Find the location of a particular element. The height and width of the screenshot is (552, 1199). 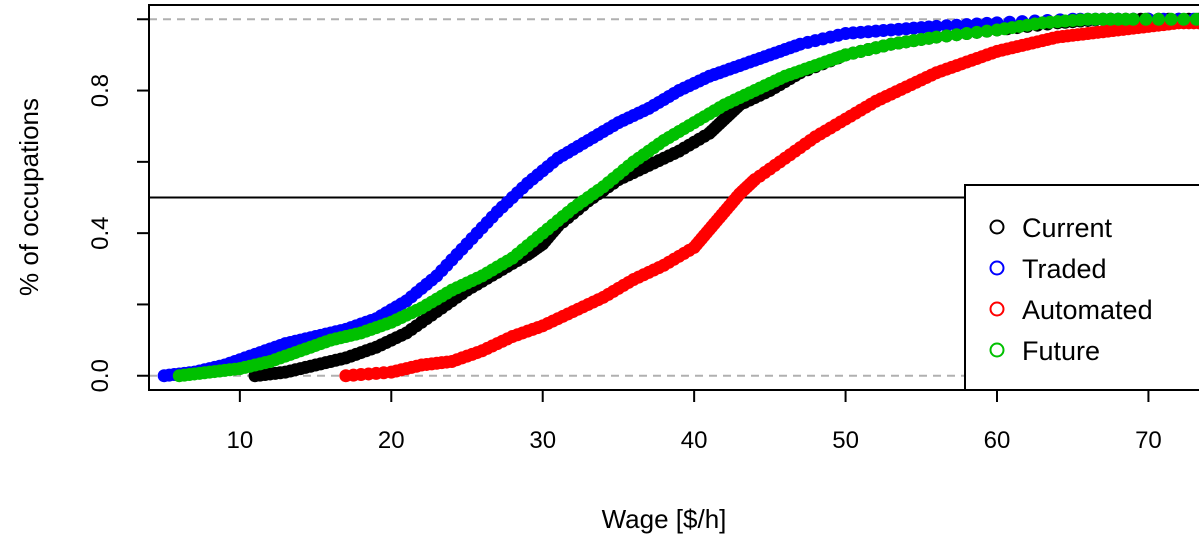

legend-box is located at coordinates (1081, 287).